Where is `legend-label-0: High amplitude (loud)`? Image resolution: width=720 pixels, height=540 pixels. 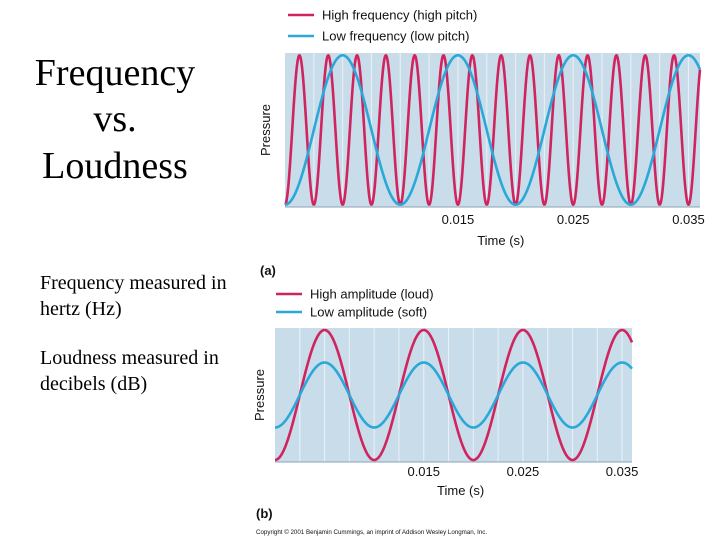 legend-label-0: High amplitude (loud) is located at coordinates (372, 294).